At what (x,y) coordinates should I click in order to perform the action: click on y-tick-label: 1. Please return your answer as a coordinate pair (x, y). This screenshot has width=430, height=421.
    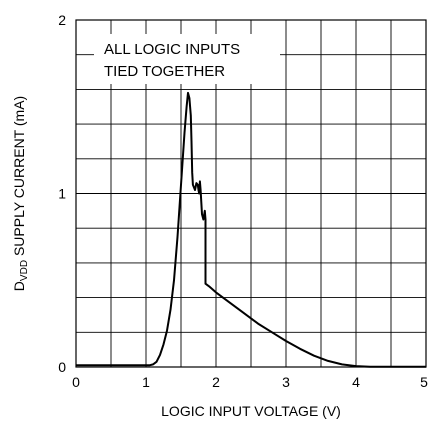
    Looking at the image, I should click on (62, 194).